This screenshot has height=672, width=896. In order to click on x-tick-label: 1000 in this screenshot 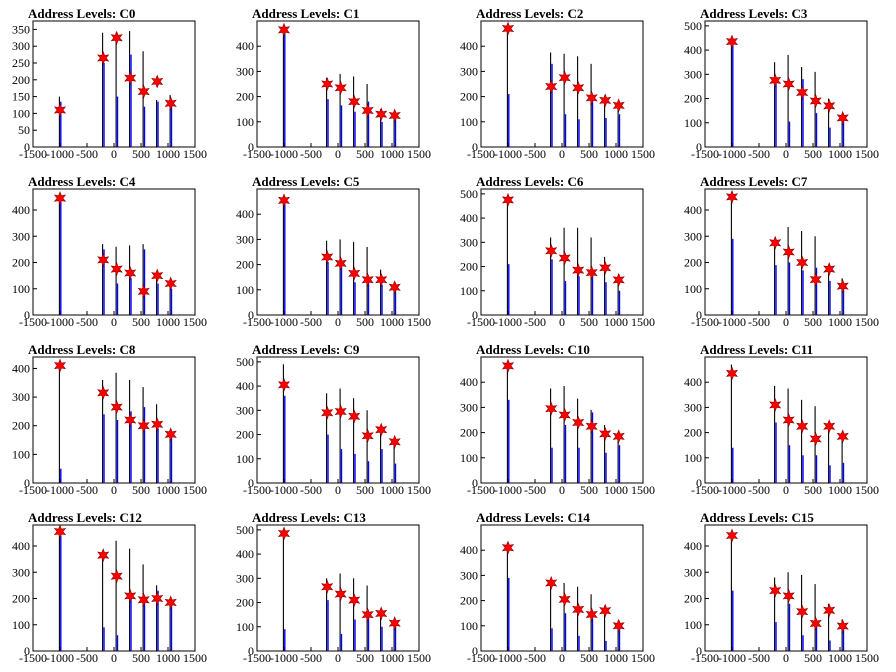, I will do `click(840, 322)`.